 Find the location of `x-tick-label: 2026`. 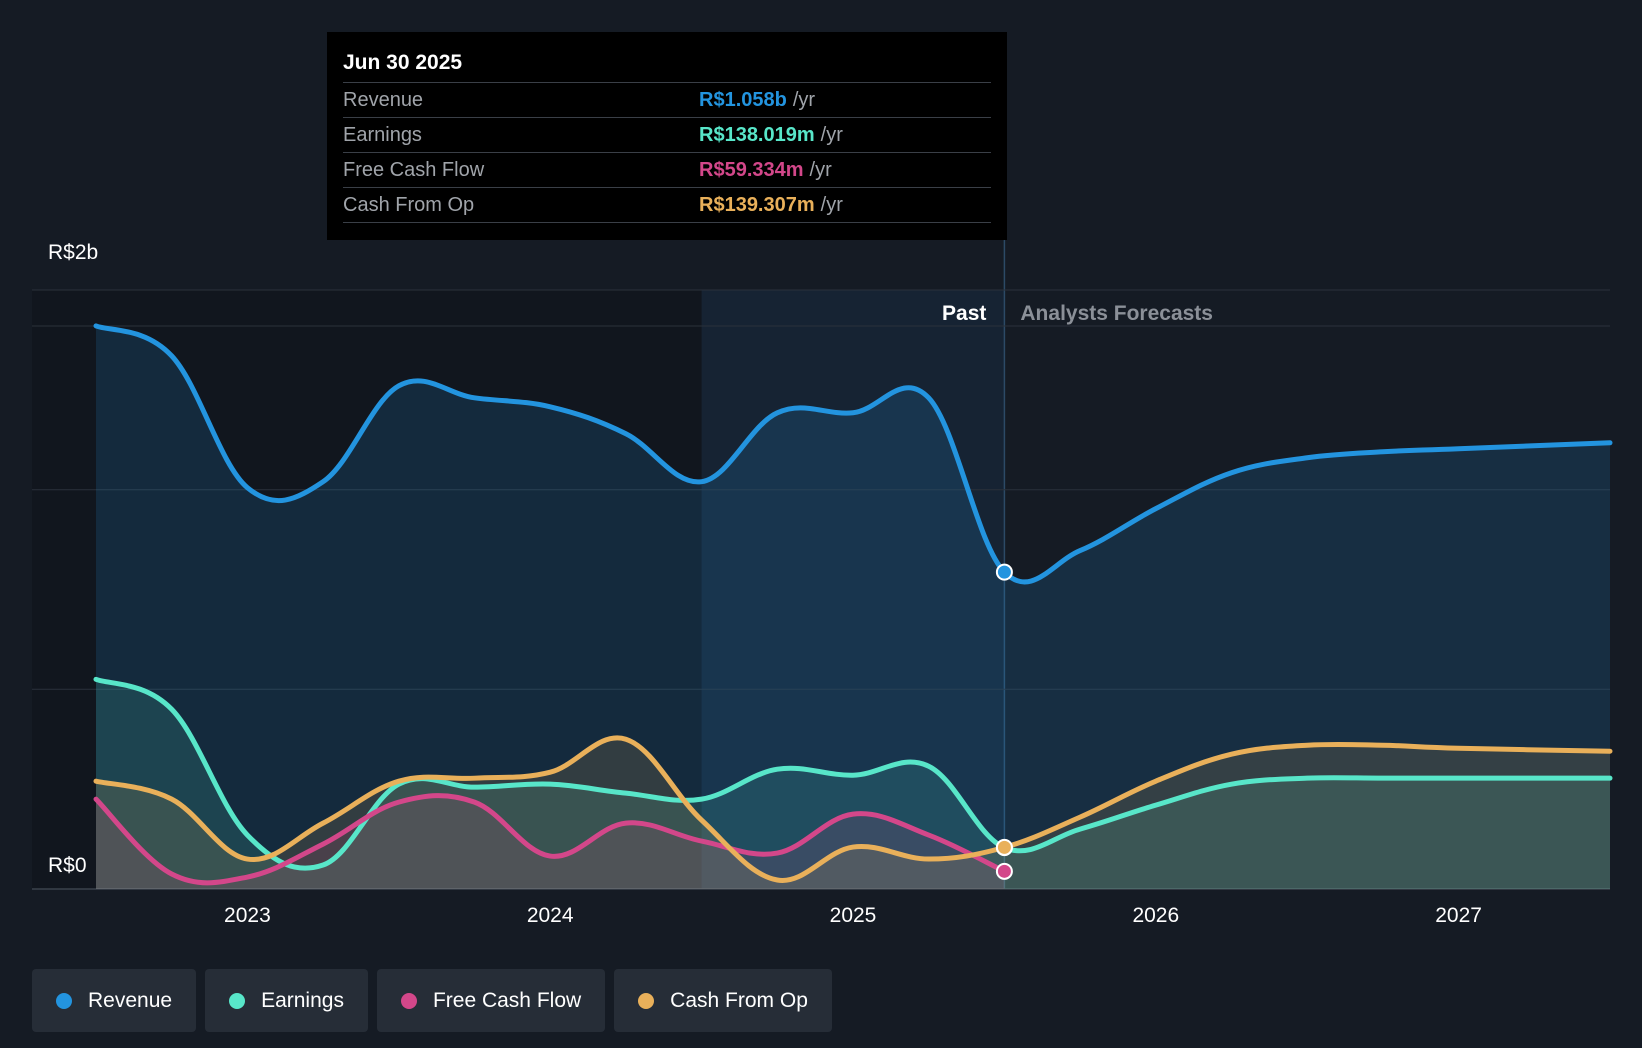

x-tick-label: 2026 is located at coordinates (1155, 915).